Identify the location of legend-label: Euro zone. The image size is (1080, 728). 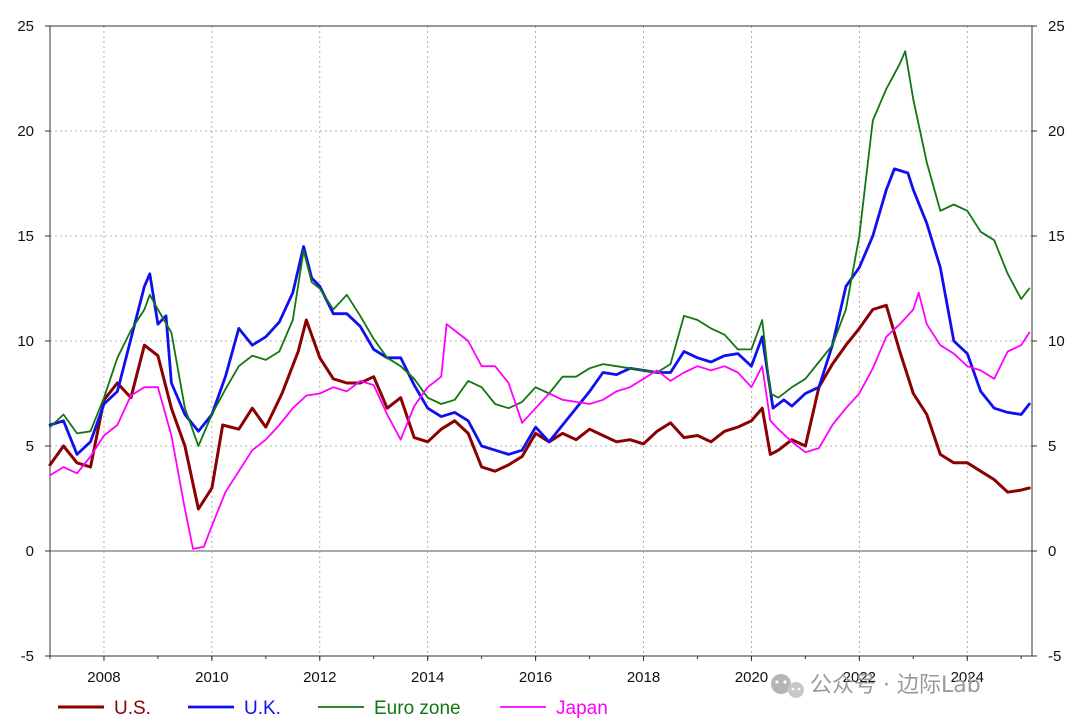
(417, 708).